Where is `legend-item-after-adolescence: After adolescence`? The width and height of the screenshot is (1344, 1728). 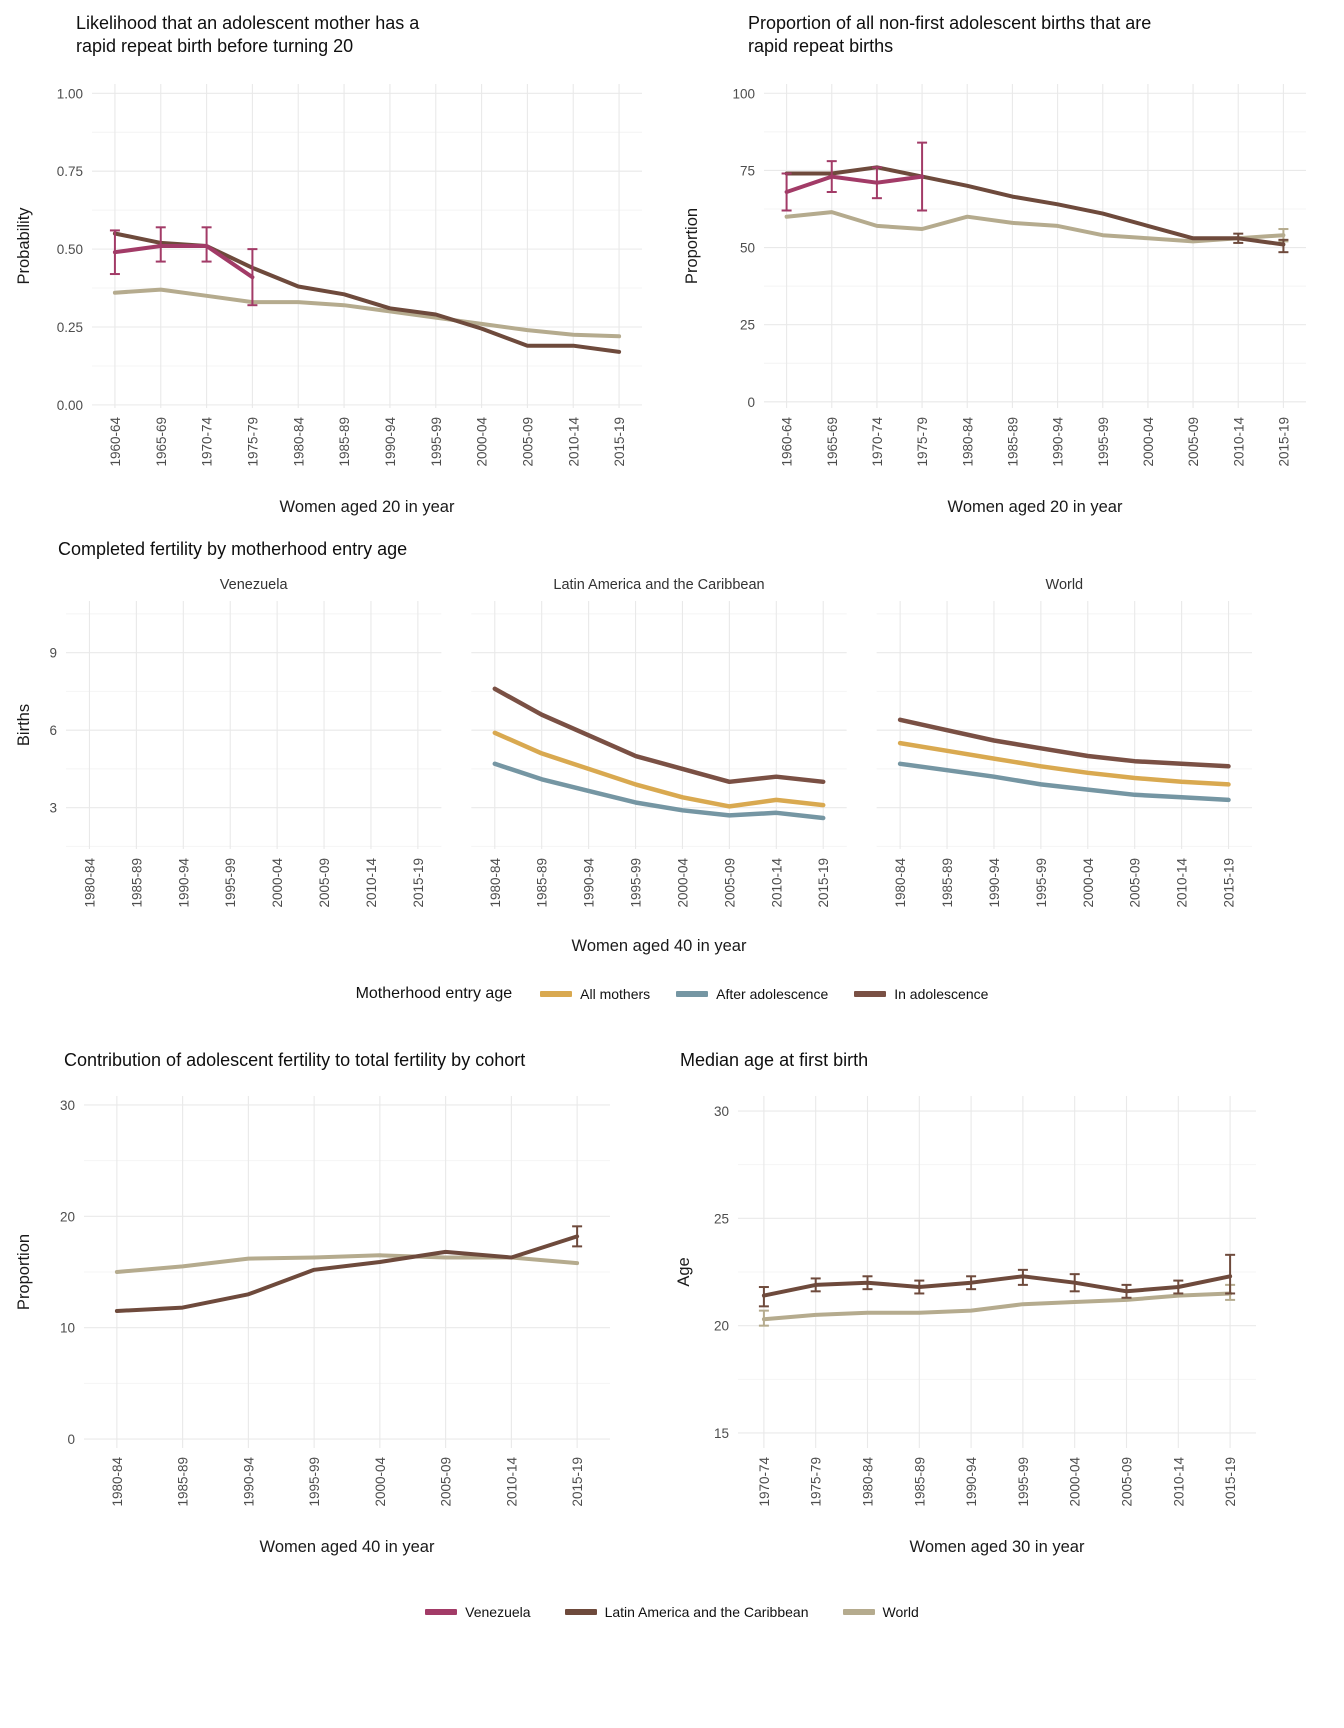 legend-item-after-adolescence: After adolescence is located at coordinates (752, 994).